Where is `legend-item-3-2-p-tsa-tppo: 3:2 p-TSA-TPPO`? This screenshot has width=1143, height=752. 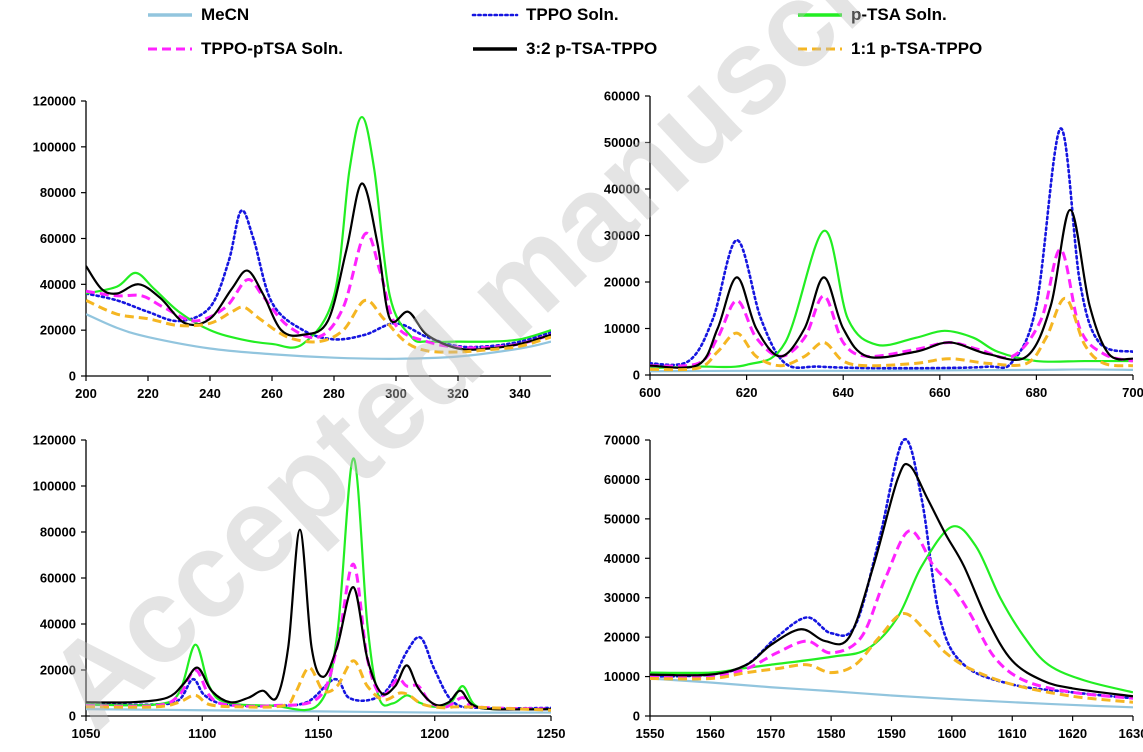 legend-item-3-2-p-tsa-tppo: 3:2 p-TSA-TPPO is located at coordinates (563, 49).